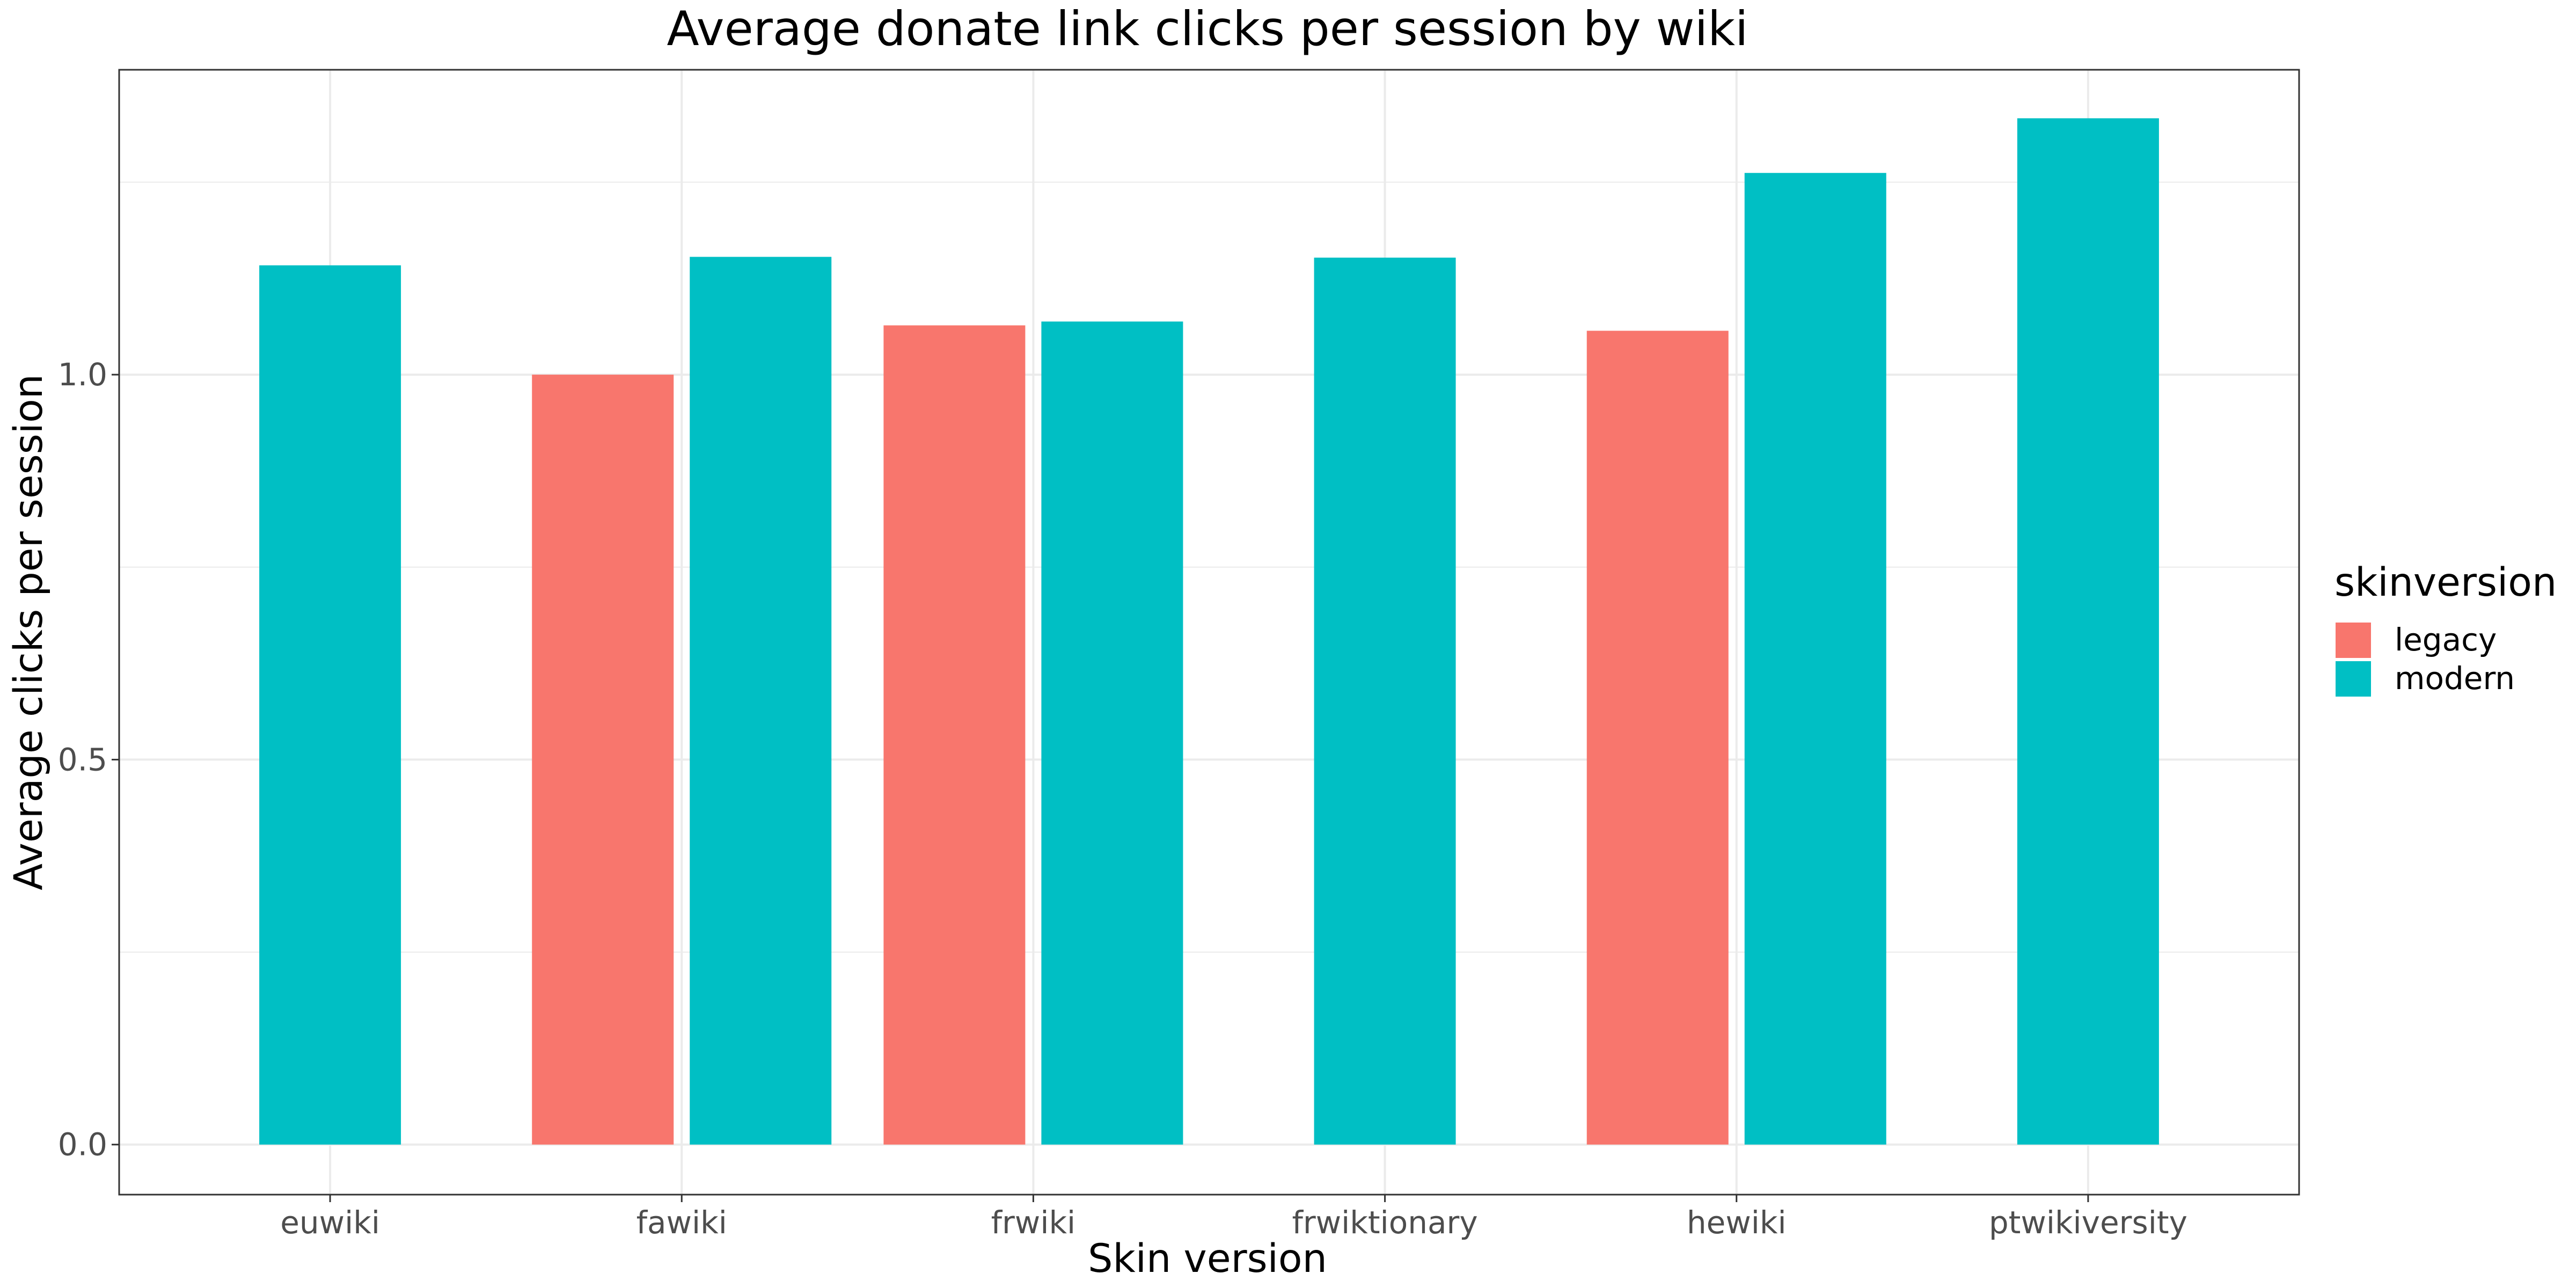  What do you see at coordinates (2353, 679) in the screenshot?
I see `legend-key-modern` at bounding box center [2353, 679].